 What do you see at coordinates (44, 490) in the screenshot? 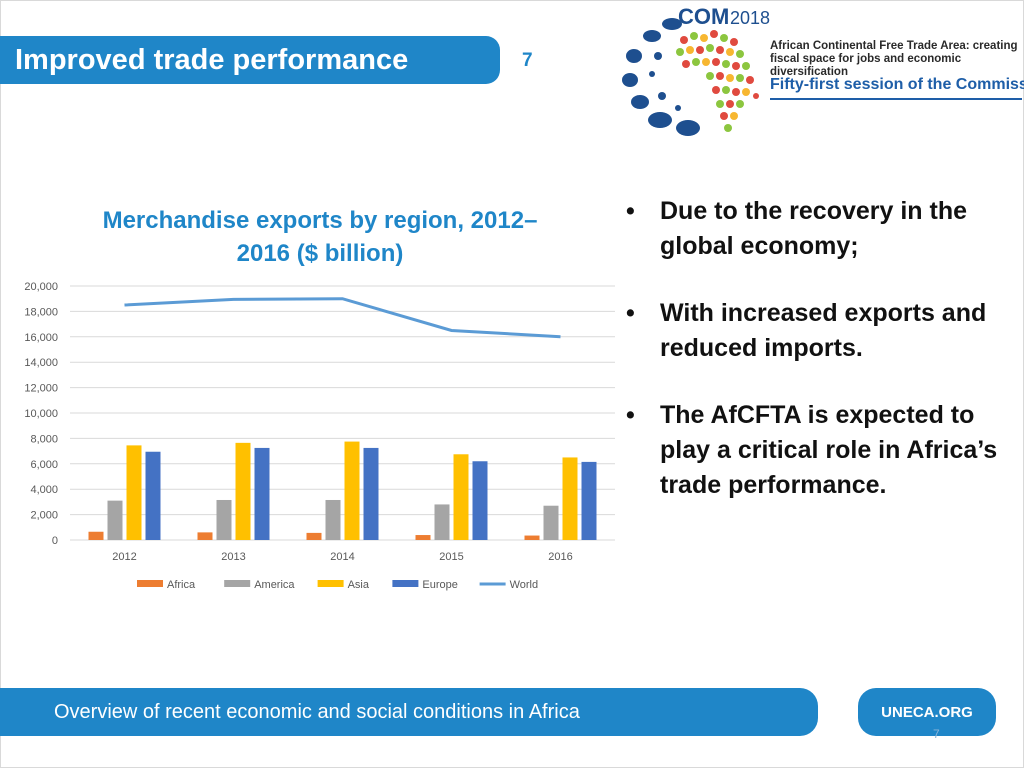
I see `y-tick-label: 4,000` at bounding box center [44, 490].